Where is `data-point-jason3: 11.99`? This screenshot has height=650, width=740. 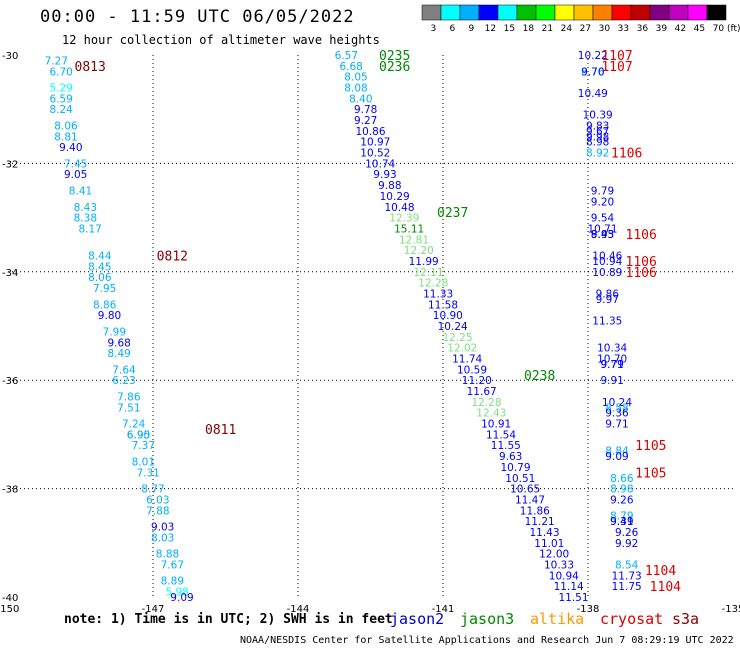 data-point-jason3: 11.99 is located at coordinates (424, 262).